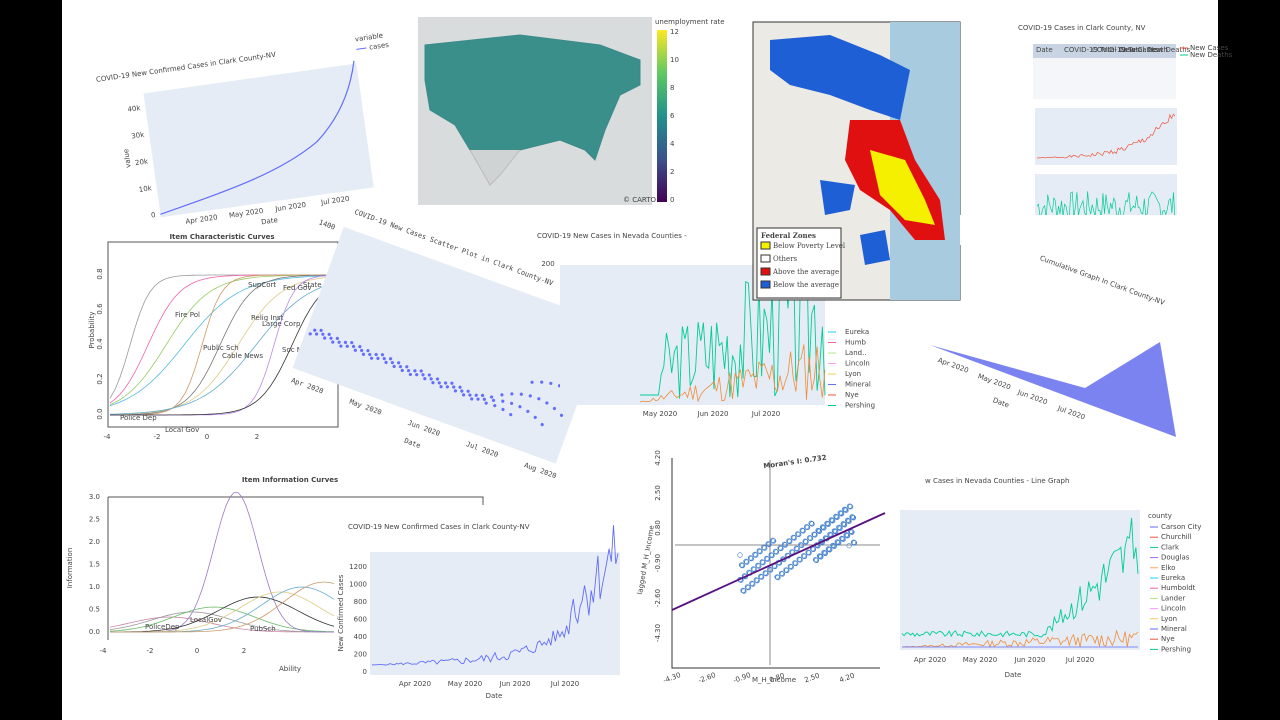 The width and height of the screenshot is (1280, 720). What do you see at coordinates (674, 60) in the screenshot?
I see `label: 10` at bounding box center [674, 60].